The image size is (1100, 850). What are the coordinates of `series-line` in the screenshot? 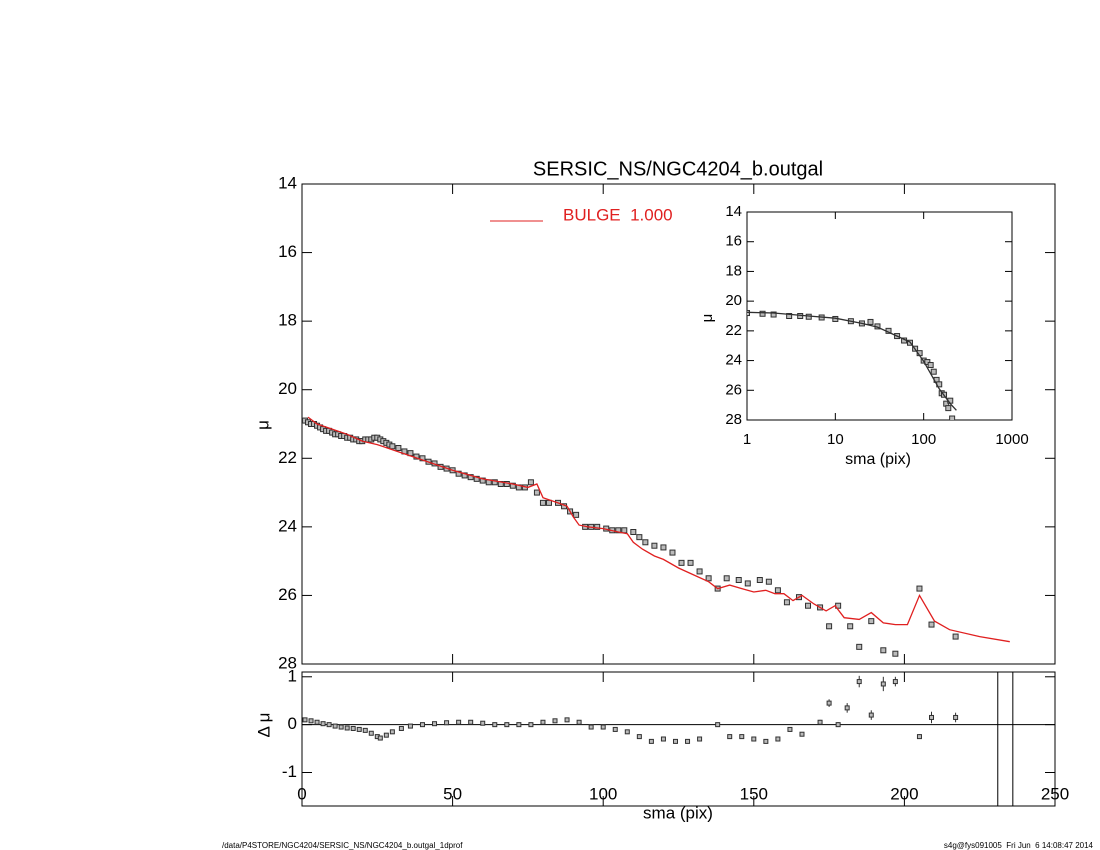 It's located at (852, 361).